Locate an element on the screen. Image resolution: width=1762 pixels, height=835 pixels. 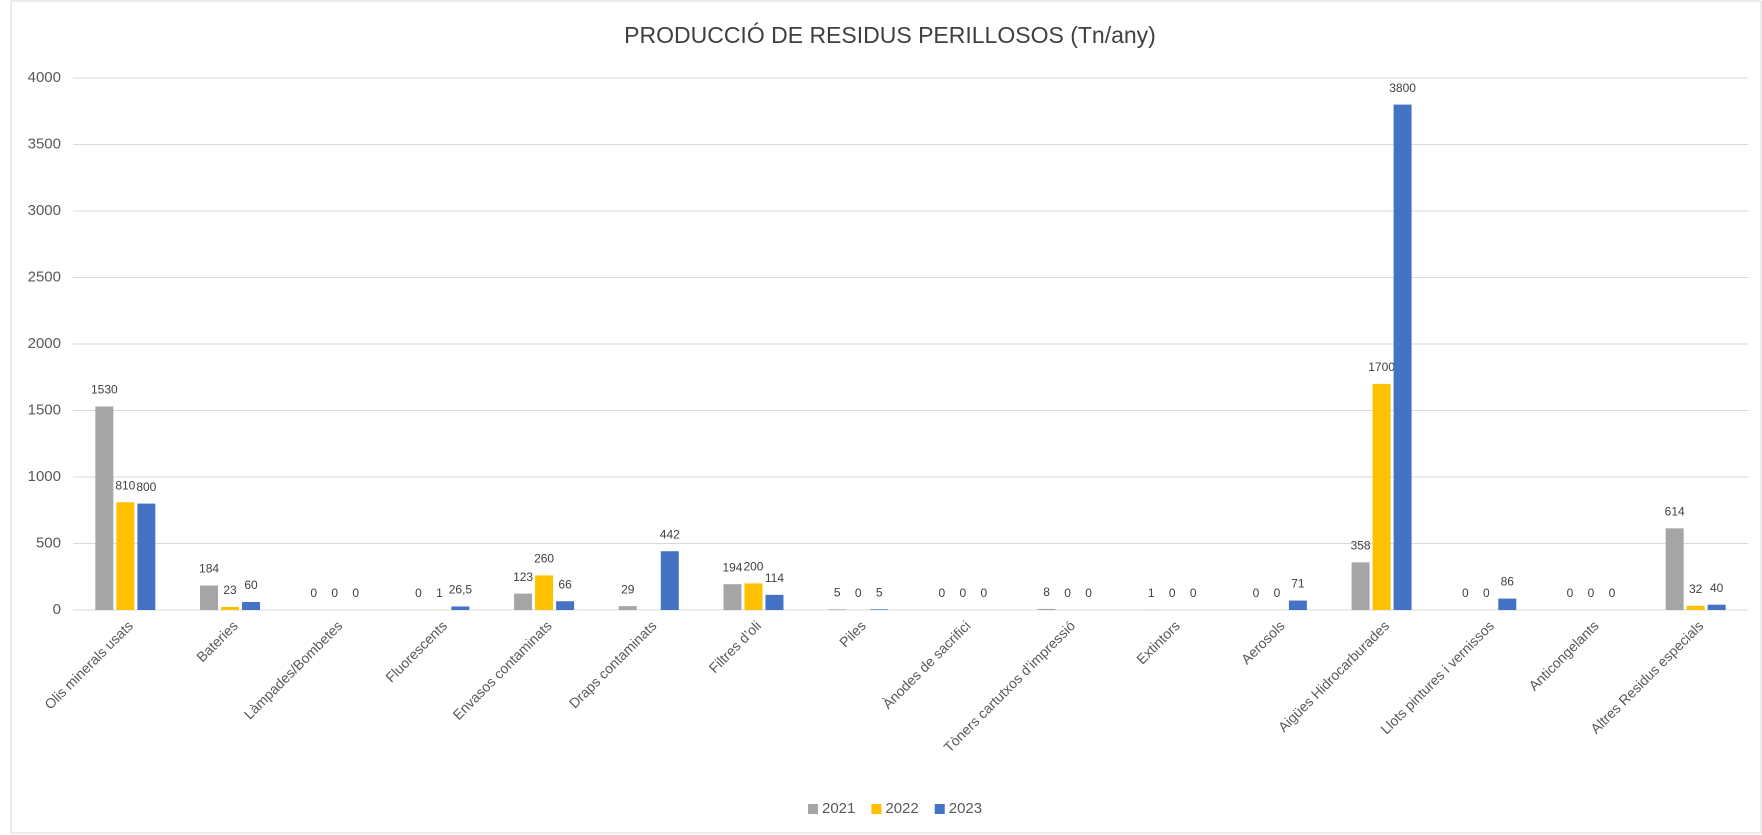
data-label: 442 is located at coordinates (670, 534).